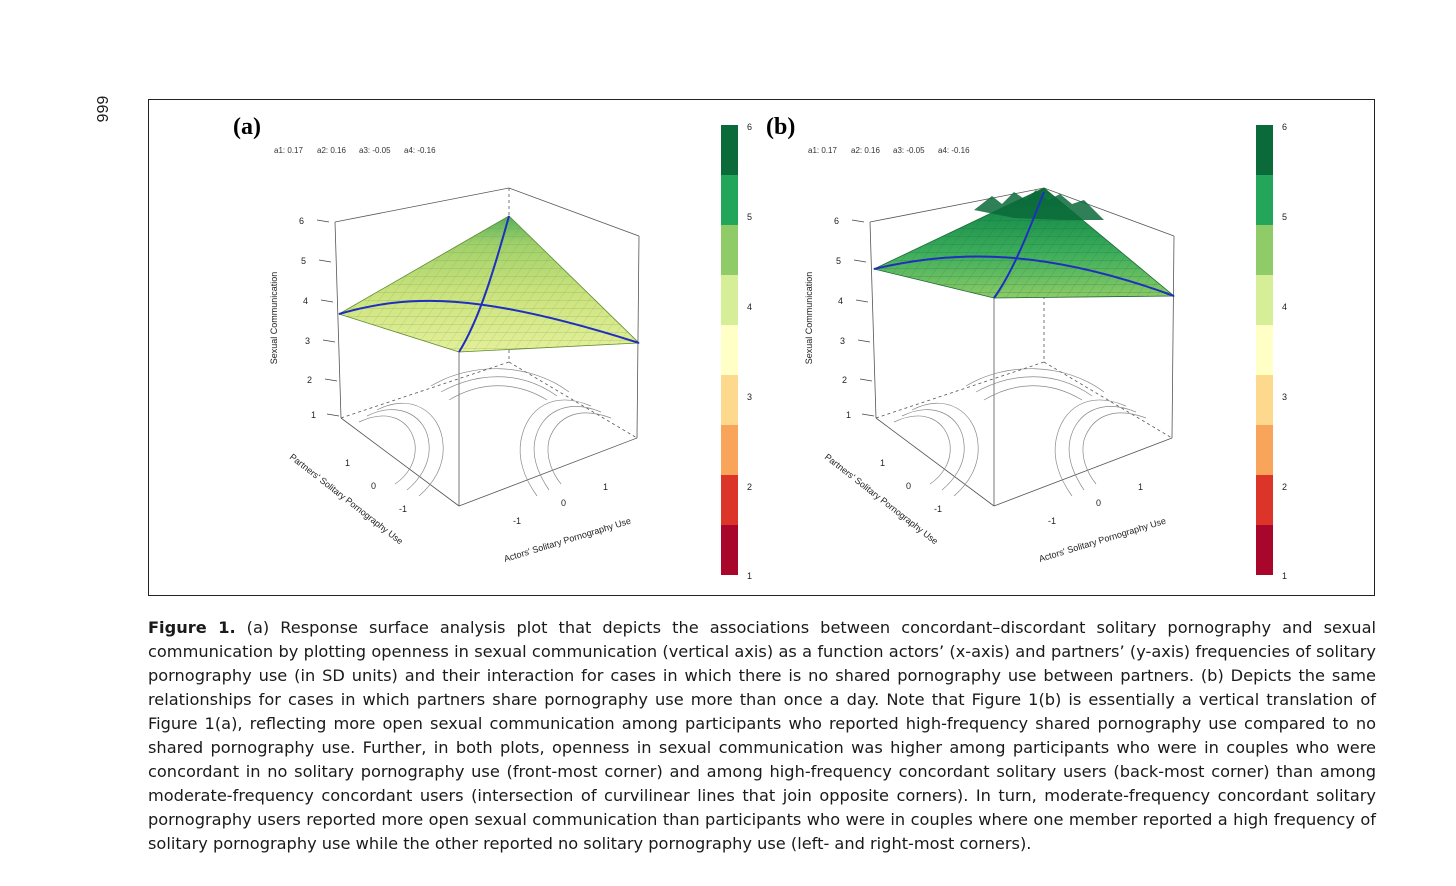  Describe the element at coordinates (192, 627) in the screenshot. I see `caption-label: Figure 1.` at that location.